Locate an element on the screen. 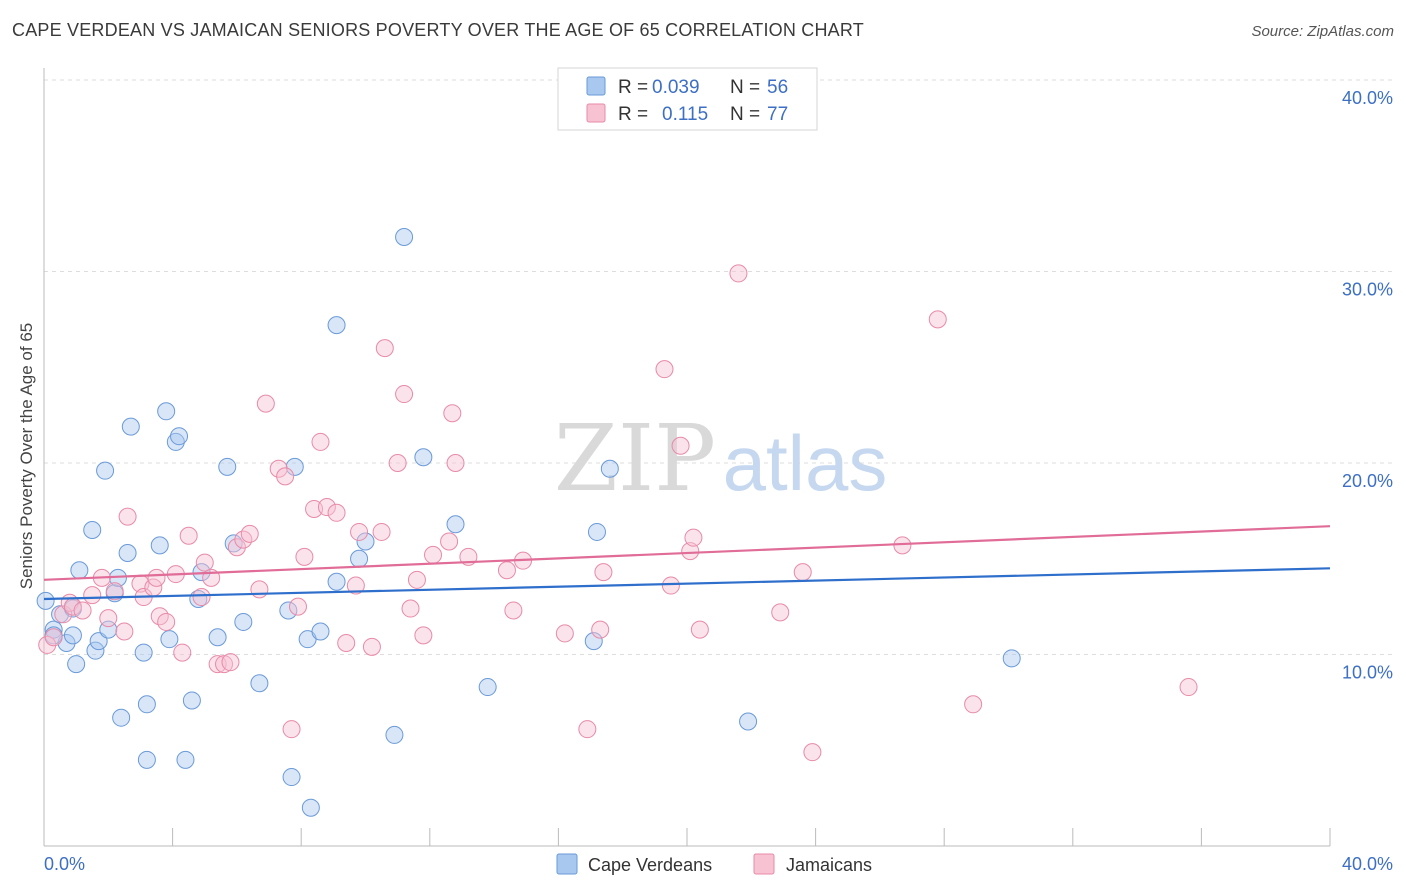 The height and width of the screenshot is (892, 1406). trend-line-jamaicans is located at coordinates (687, 553).